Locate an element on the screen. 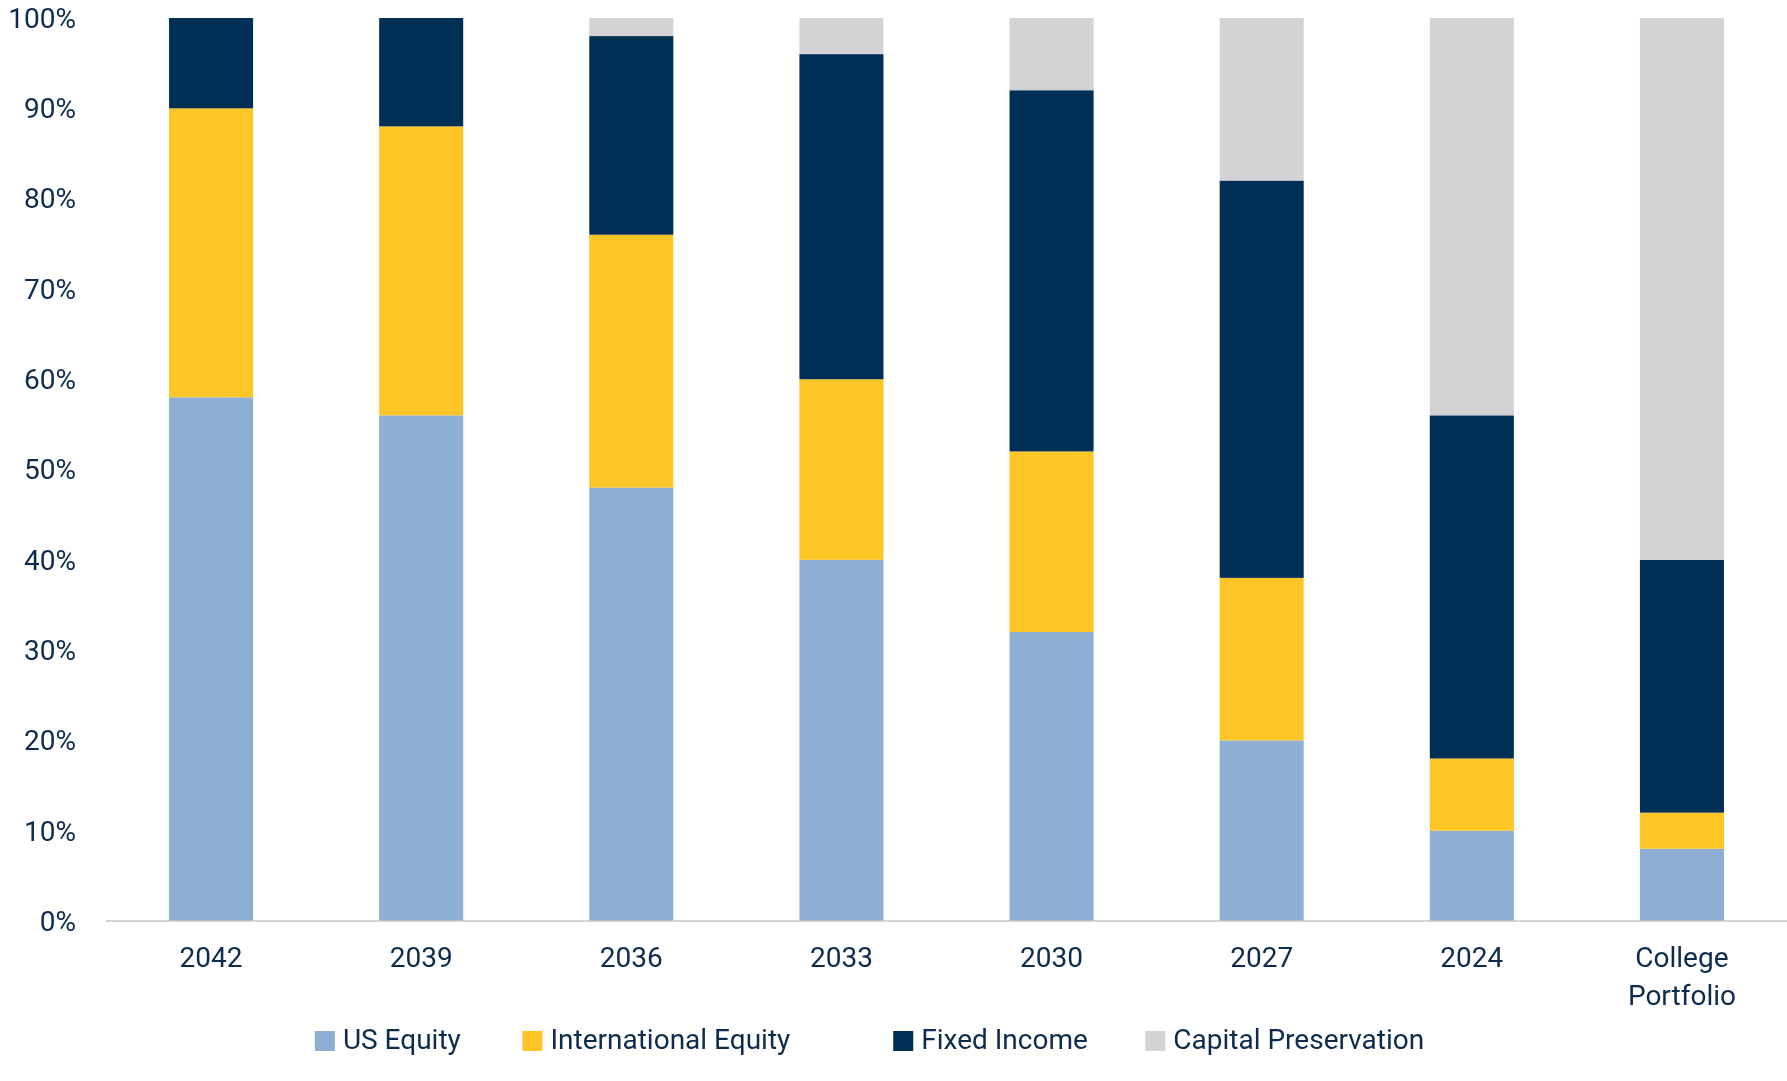 Image resolution: width=1787 pixels, height=1081 pixels. x-tick-label: 2036 is located at coordinates (631, 957).